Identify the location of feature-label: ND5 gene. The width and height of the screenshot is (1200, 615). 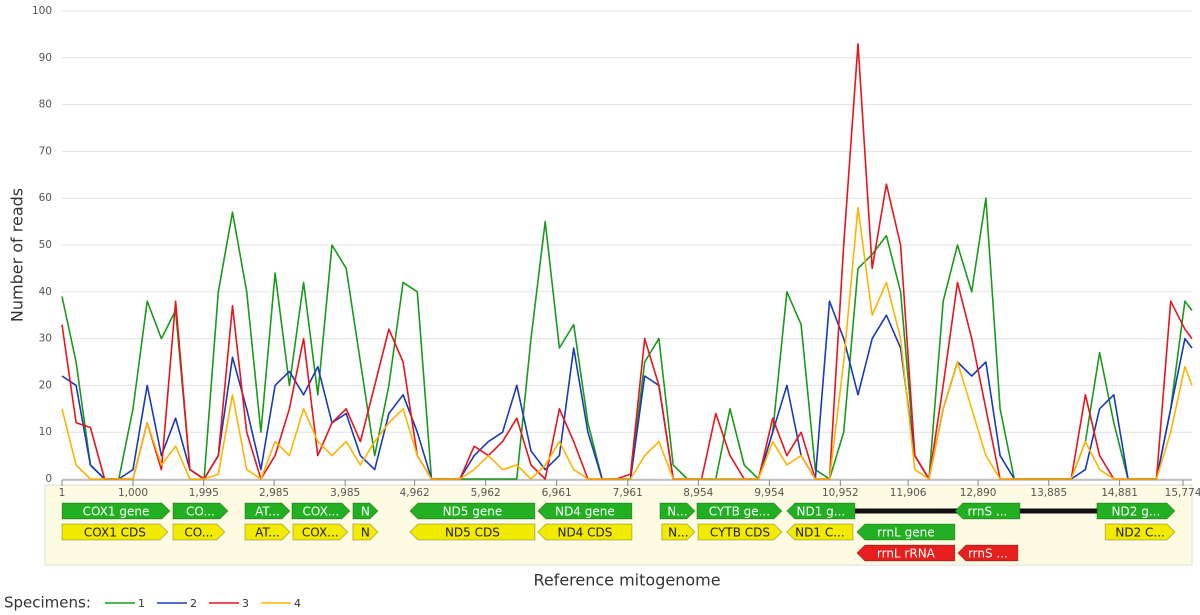
(473, 512).